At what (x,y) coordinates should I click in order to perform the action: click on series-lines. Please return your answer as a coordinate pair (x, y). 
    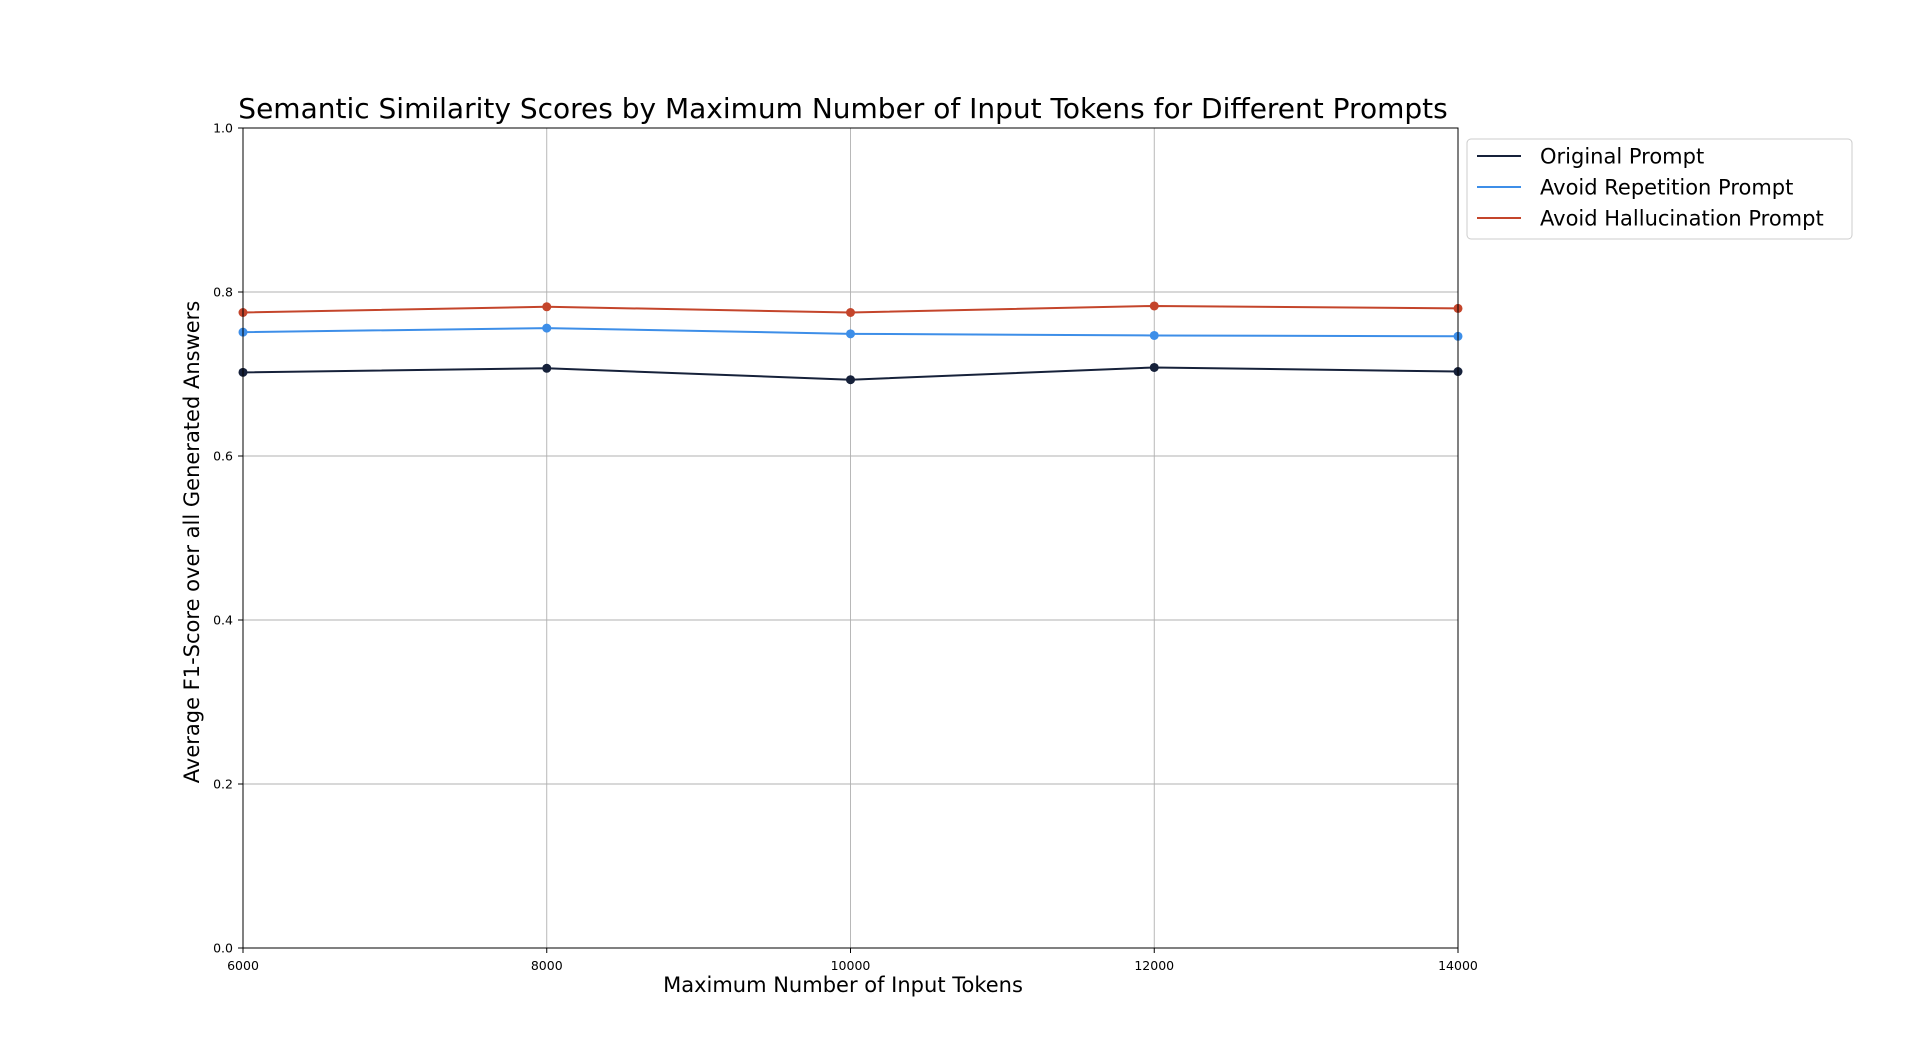
    Looking at the image, I should click on (850, 343).